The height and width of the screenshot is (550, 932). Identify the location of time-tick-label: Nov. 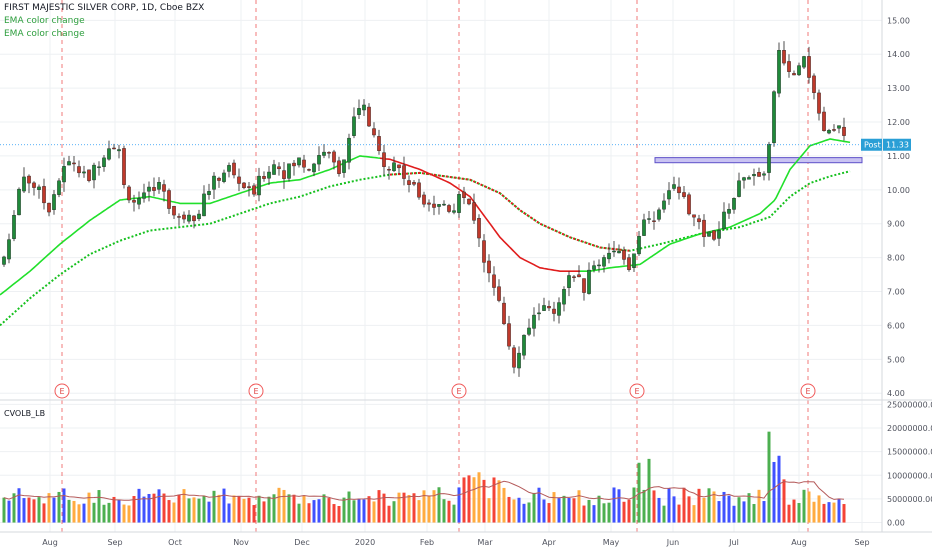
(241, 542).